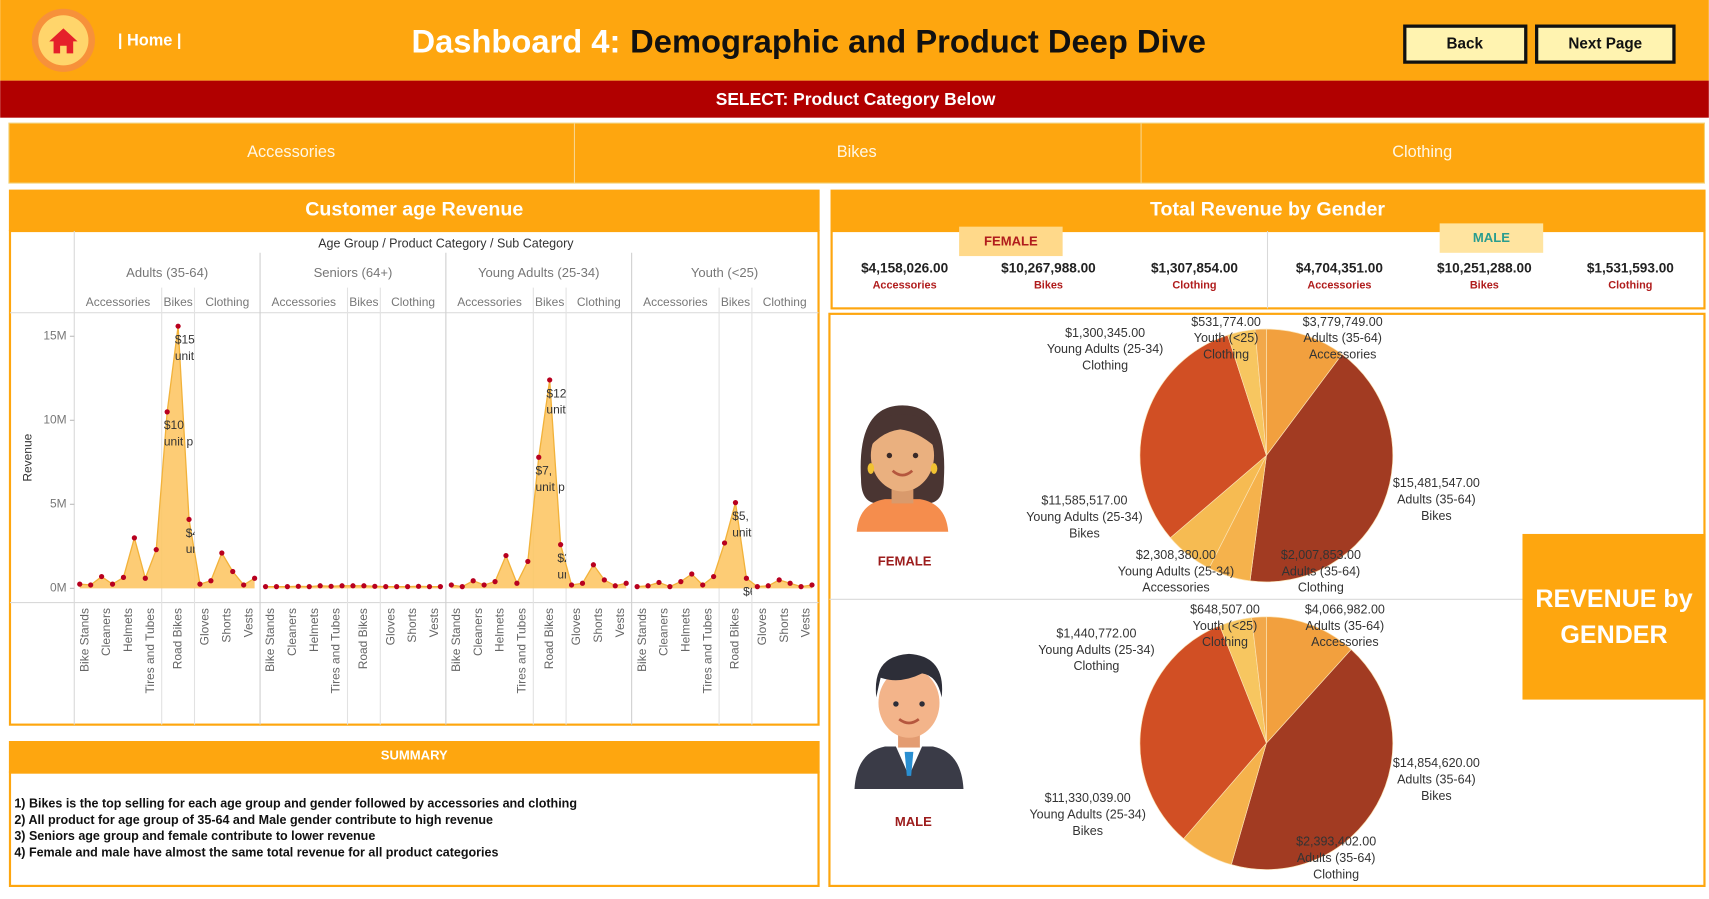 The height and width of the screenshot is (899, 1709). Describe the element at coordinates (556, 393) in the screenshot. I see `data-label: $12` at that location.